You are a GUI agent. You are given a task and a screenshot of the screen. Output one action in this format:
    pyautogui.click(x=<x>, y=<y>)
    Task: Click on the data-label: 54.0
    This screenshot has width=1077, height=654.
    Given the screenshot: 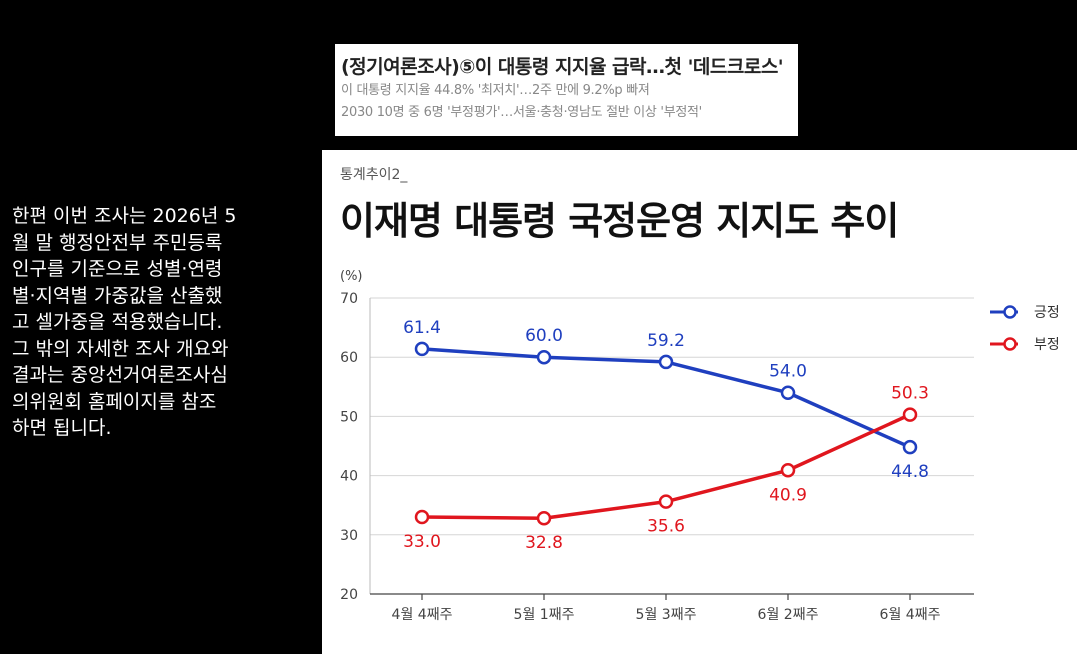 What is the action you would take?
    pyautogui.click(x=788, y=372)
    